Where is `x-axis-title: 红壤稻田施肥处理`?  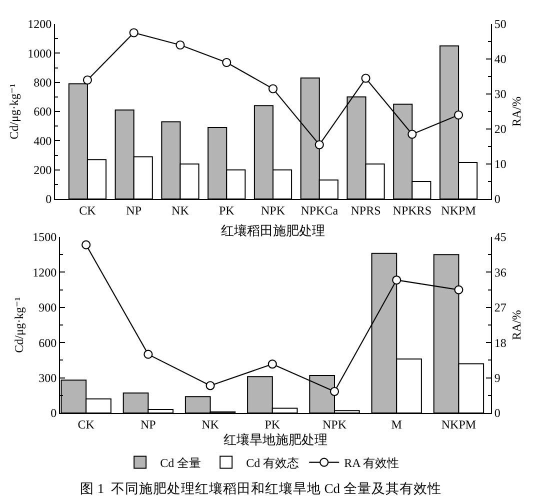
x-axis-title: 红壤稻田施肥处理 is located at coordinates (273, 230).